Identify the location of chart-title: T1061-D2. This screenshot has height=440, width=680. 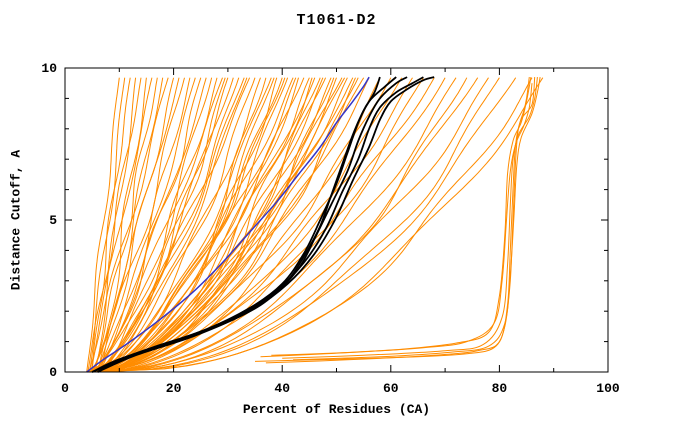
(336, 20).